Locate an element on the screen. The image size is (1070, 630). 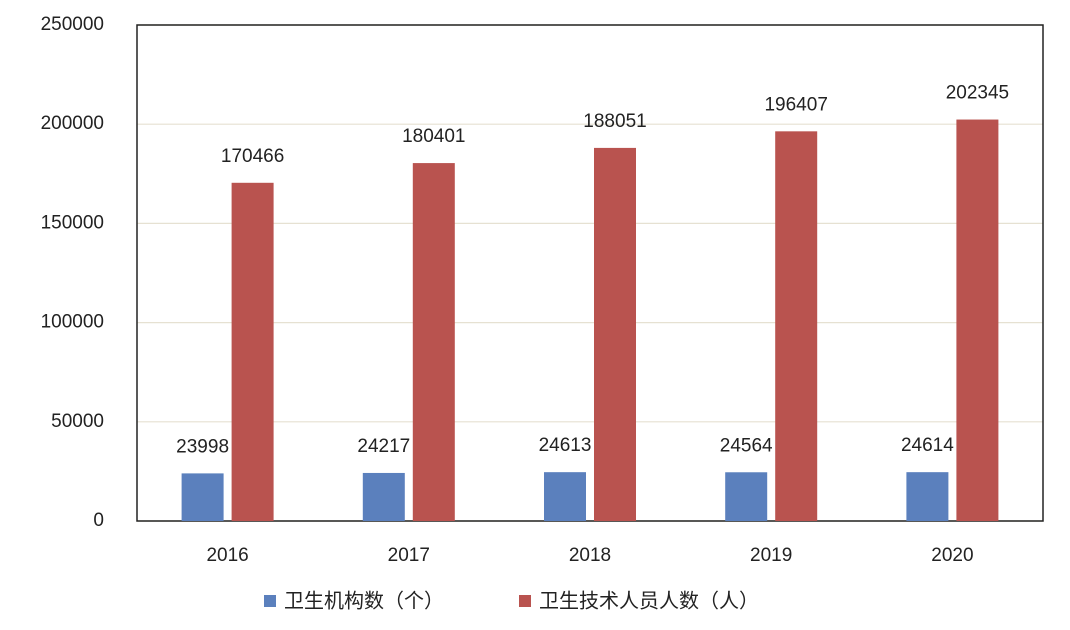
data-label: 202345 is located at coordinates (977, 93).